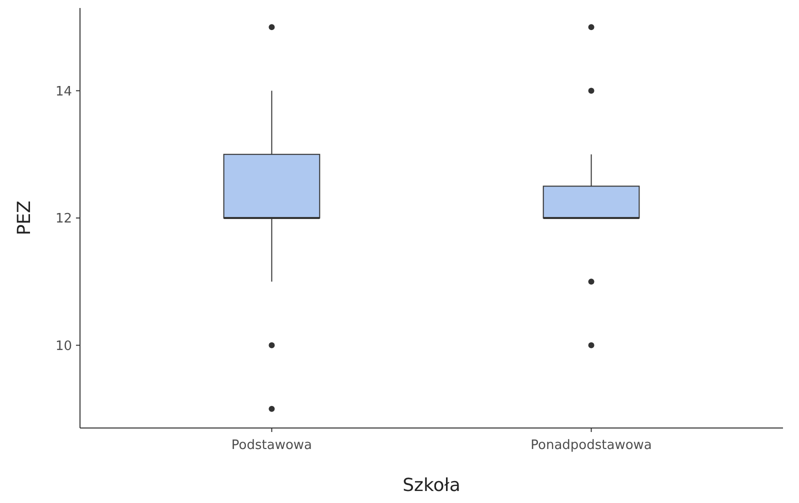 This screenshot has height=503, width=799. I want to click on y-tick-label: 14, so click(63, 92).